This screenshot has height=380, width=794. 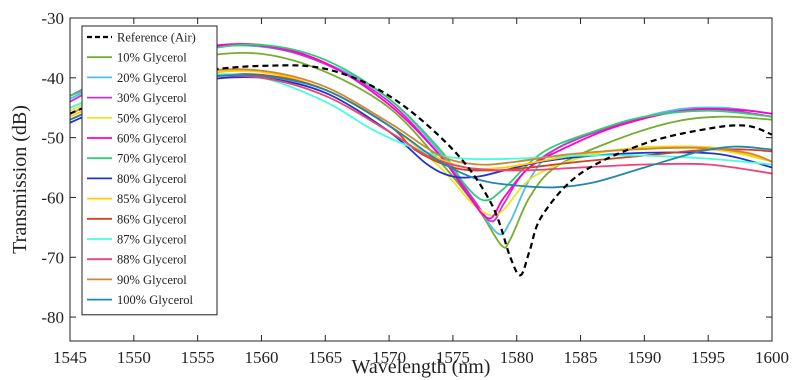 I want to click on legend-label: 86% Glycerol, so click(x=152, y=219).